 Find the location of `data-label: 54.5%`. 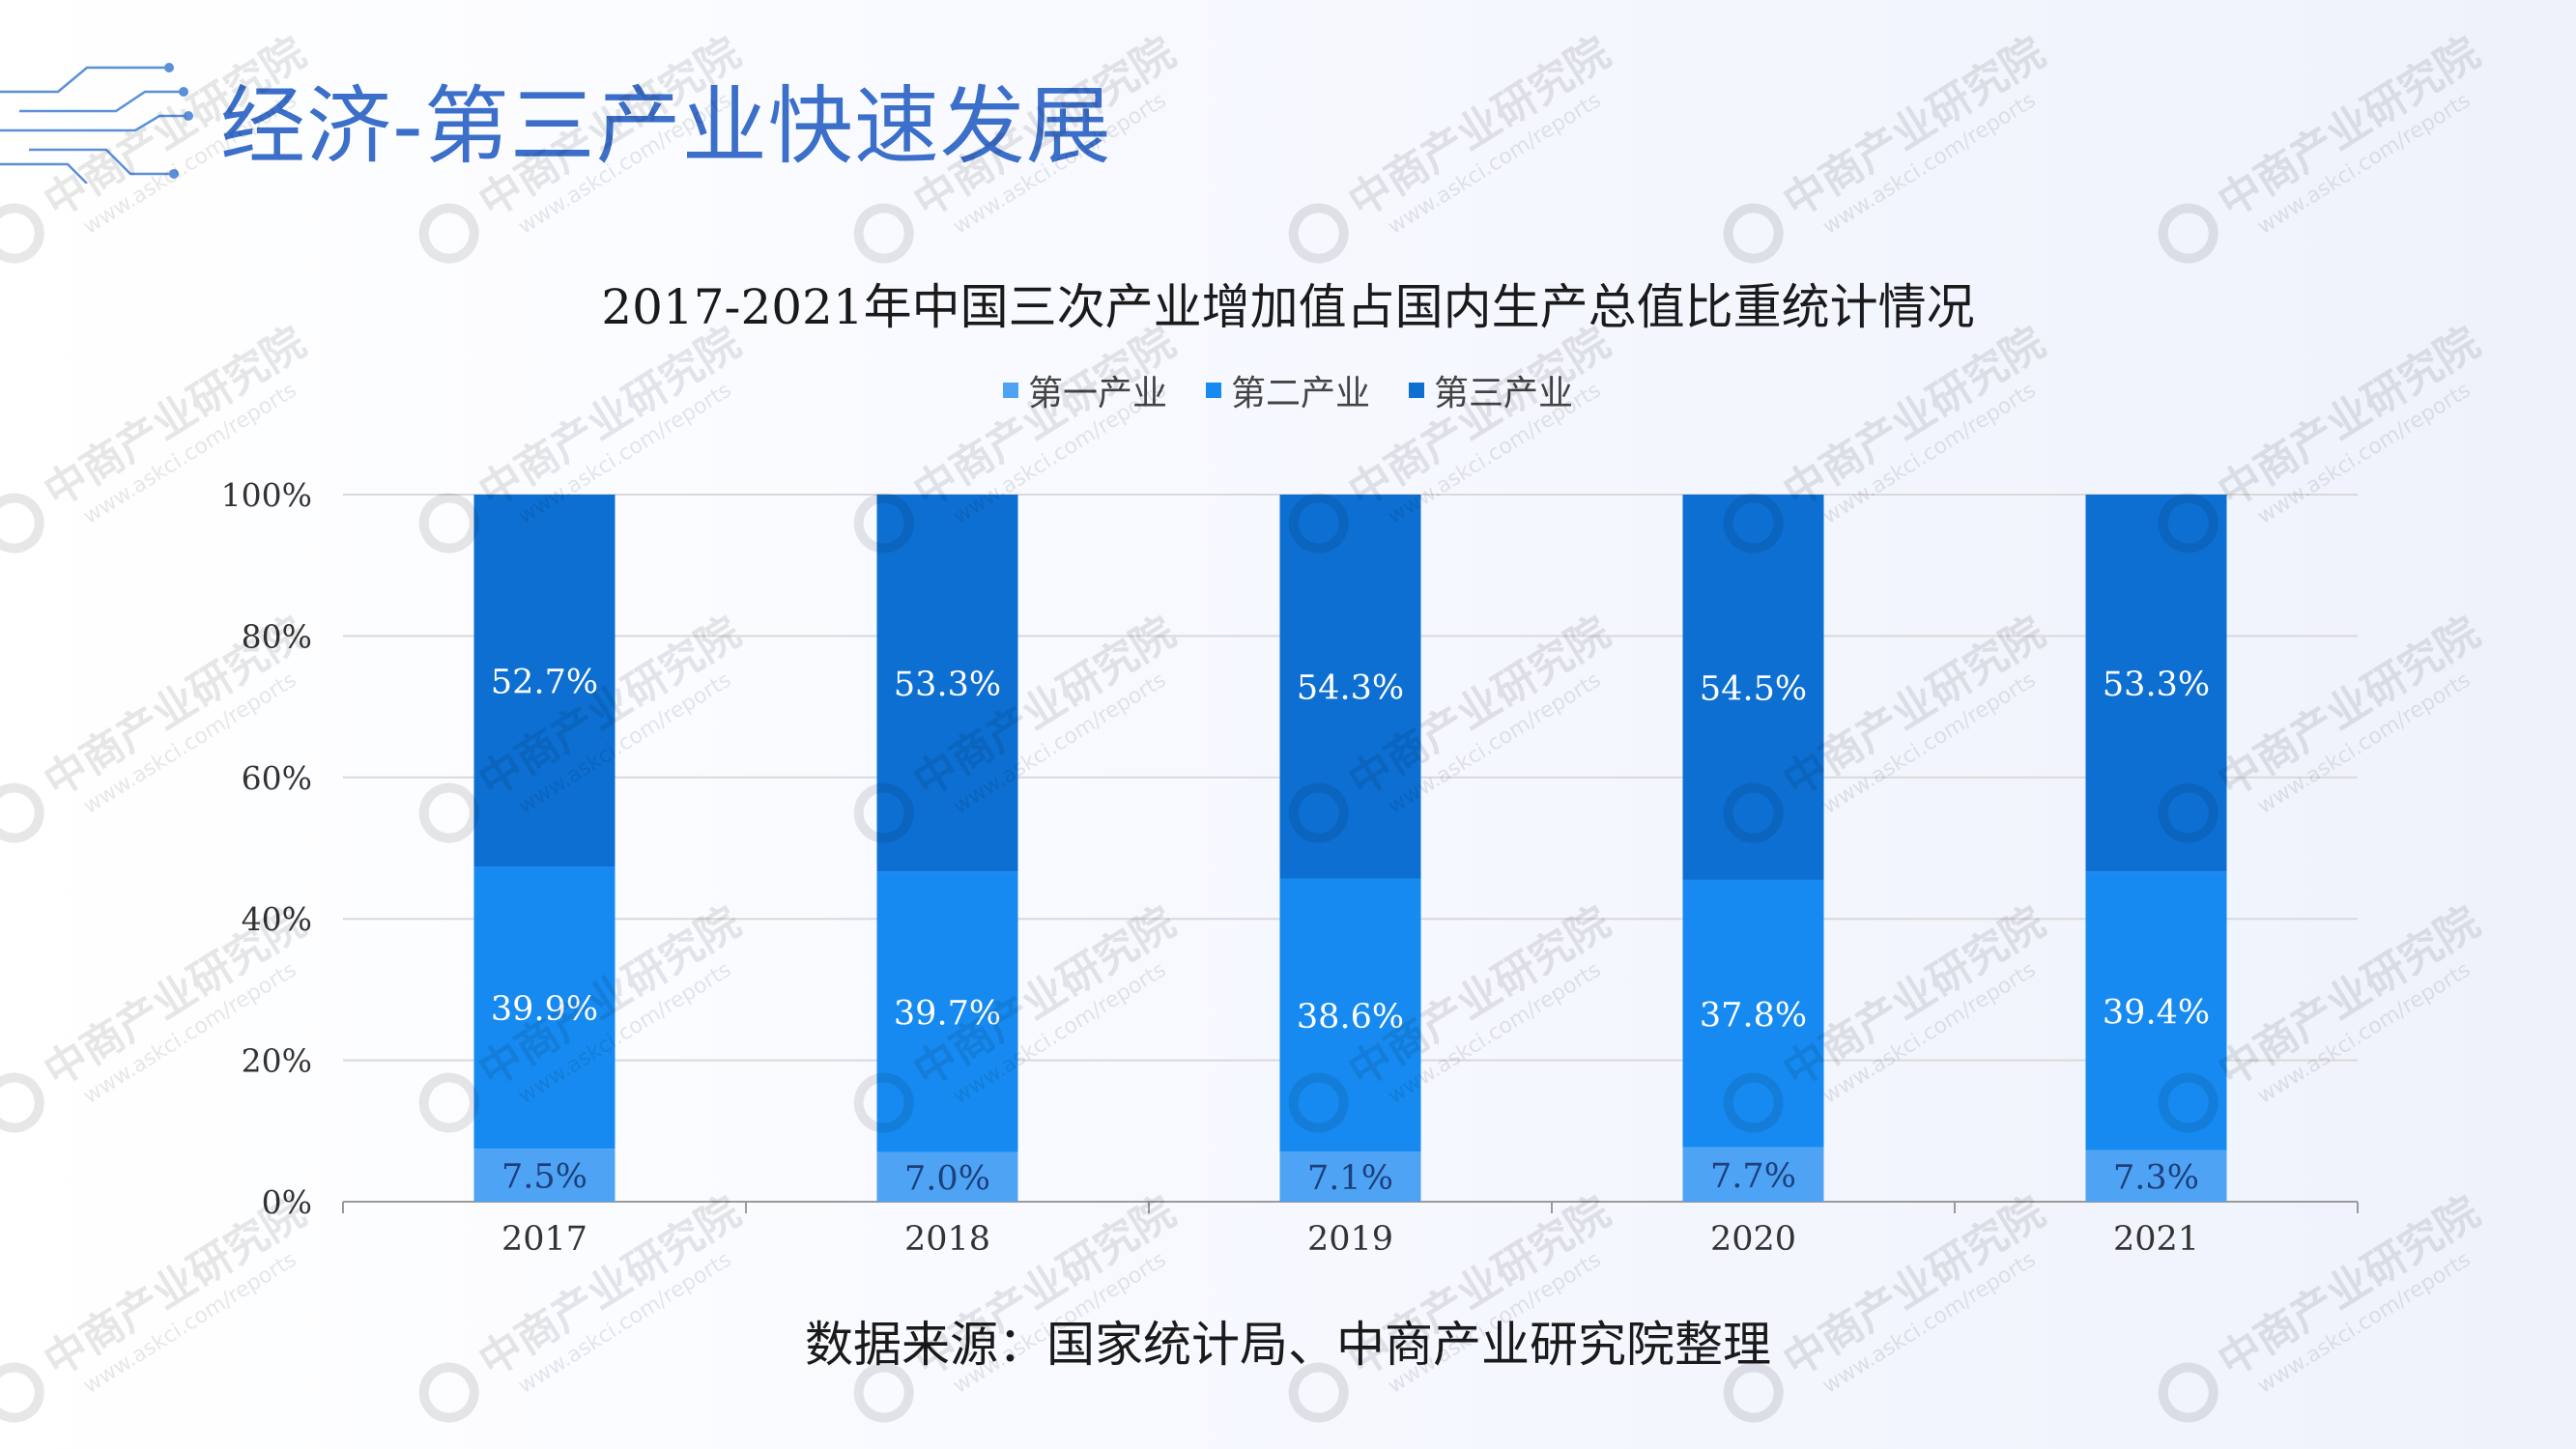

data-label: 54.5% is located at coordinates (1754, 688).